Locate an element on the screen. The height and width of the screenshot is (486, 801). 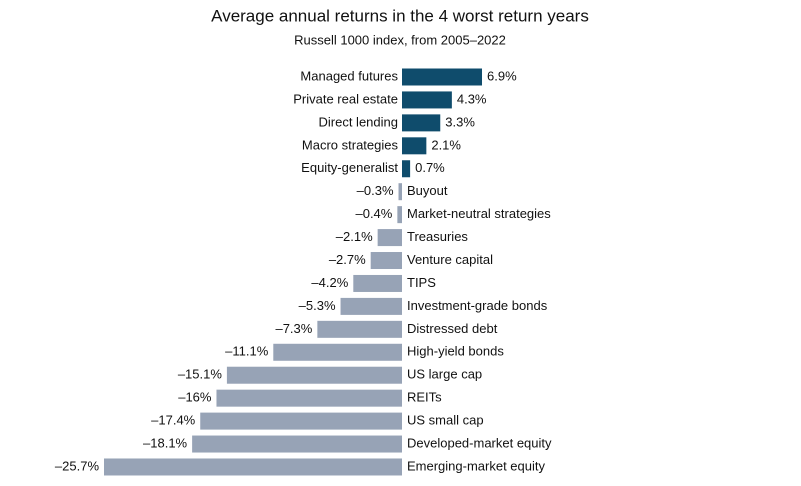
chart-subtitle: Russell 1000 index, from 2005–2022 is located at coordinates (400, 39).